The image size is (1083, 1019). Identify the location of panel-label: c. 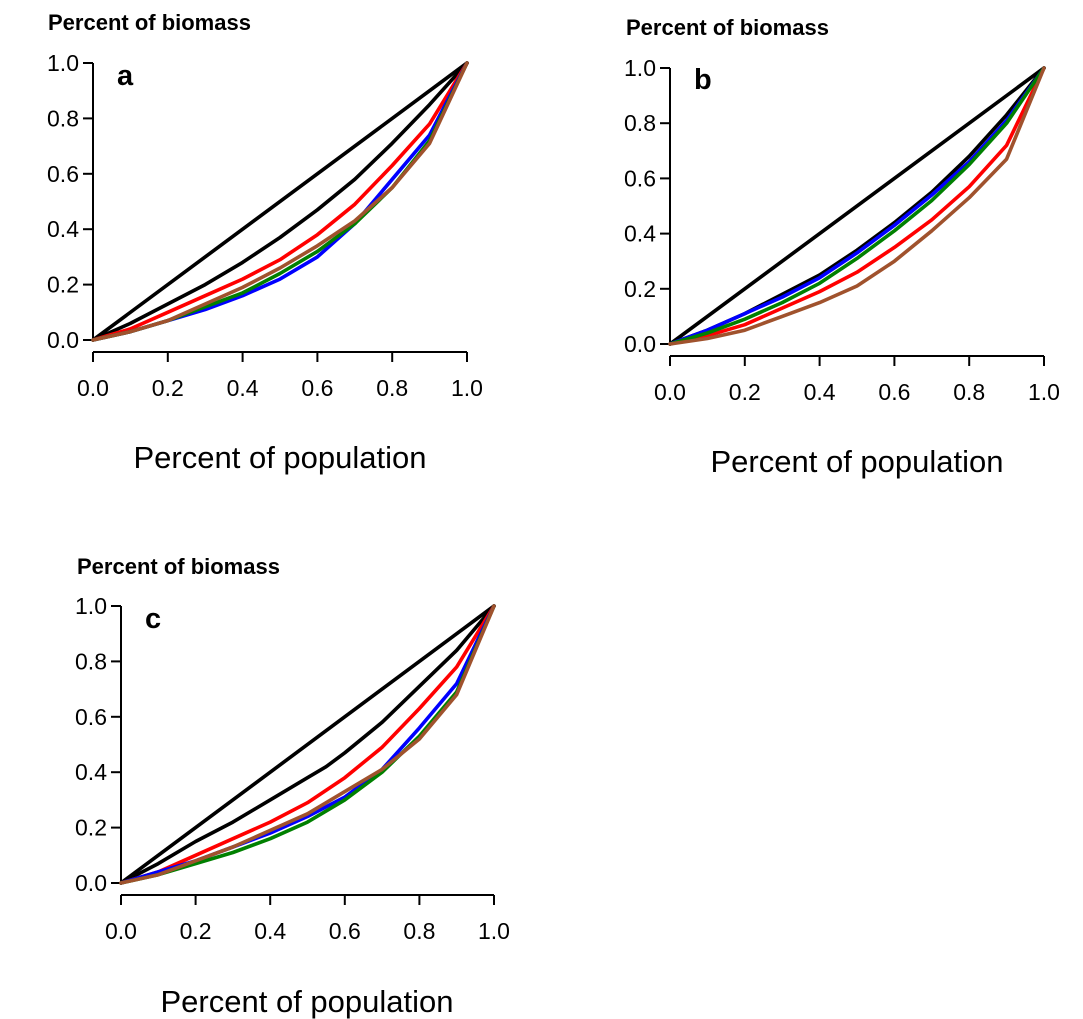
(153, 619).